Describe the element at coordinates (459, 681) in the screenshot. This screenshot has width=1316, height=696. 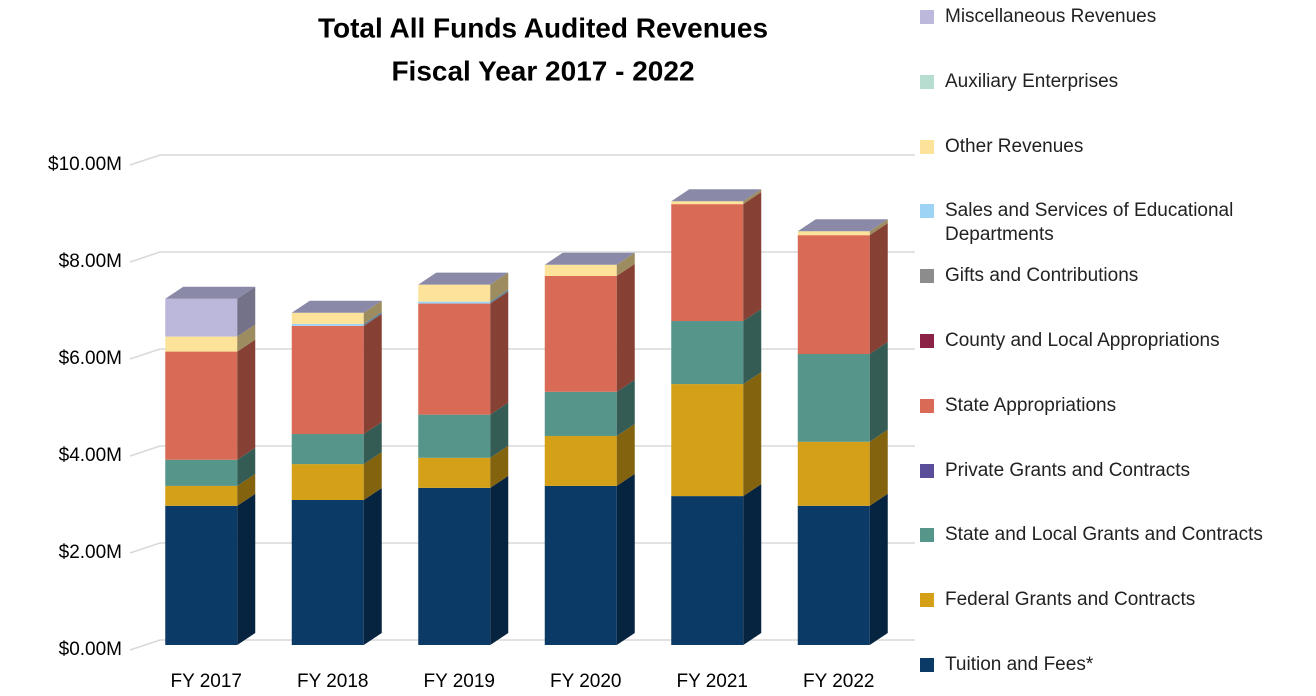
I see `x-tick-label: FY 2019` at that location.